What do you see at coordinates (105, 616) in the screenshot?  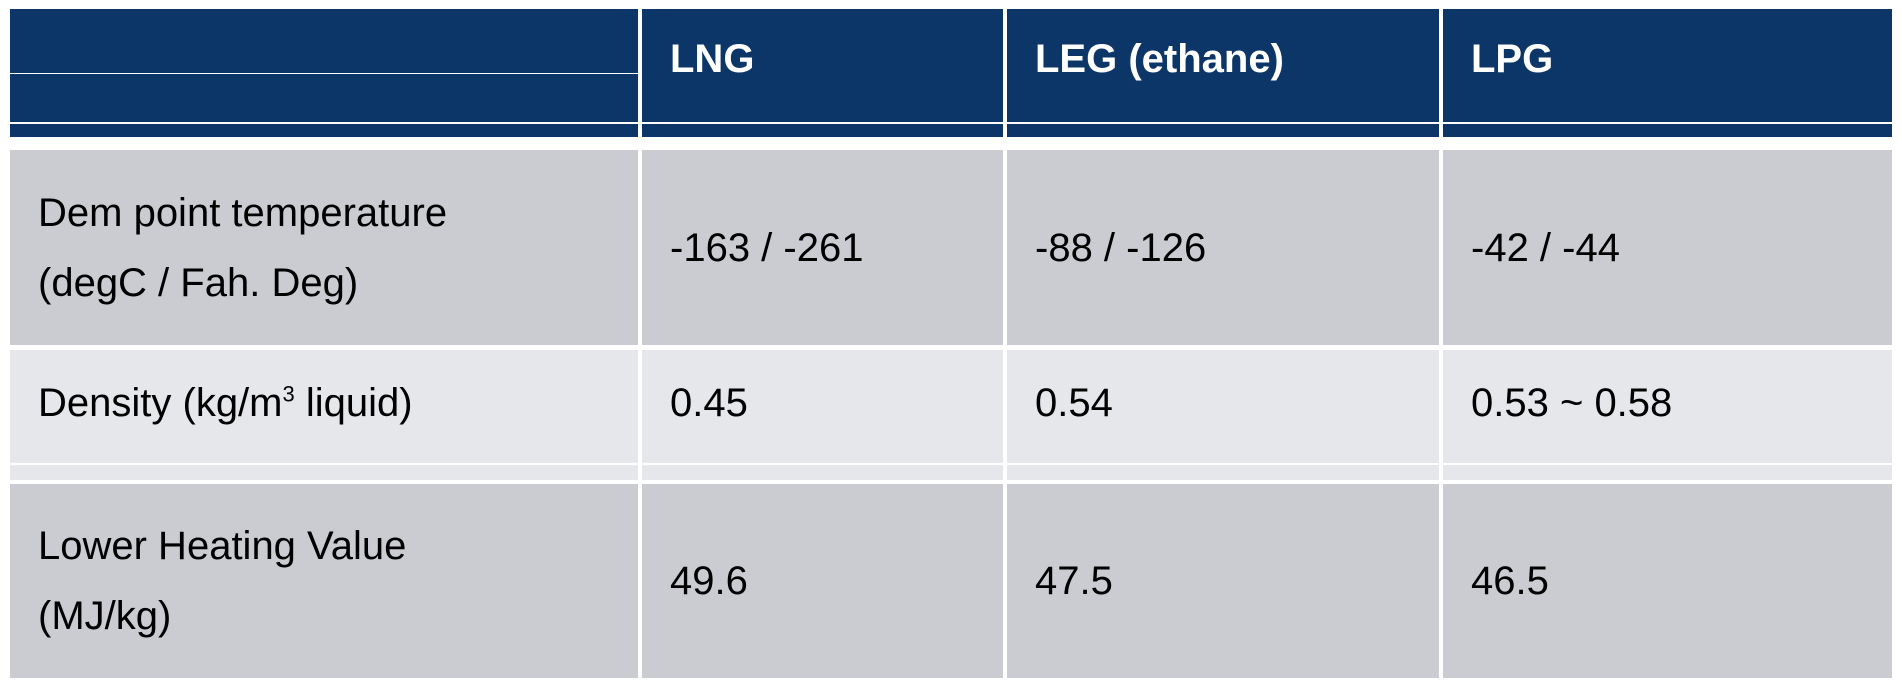 I see `row3-label-line2: (MJ/kg)` at bounding box center [105, 616].